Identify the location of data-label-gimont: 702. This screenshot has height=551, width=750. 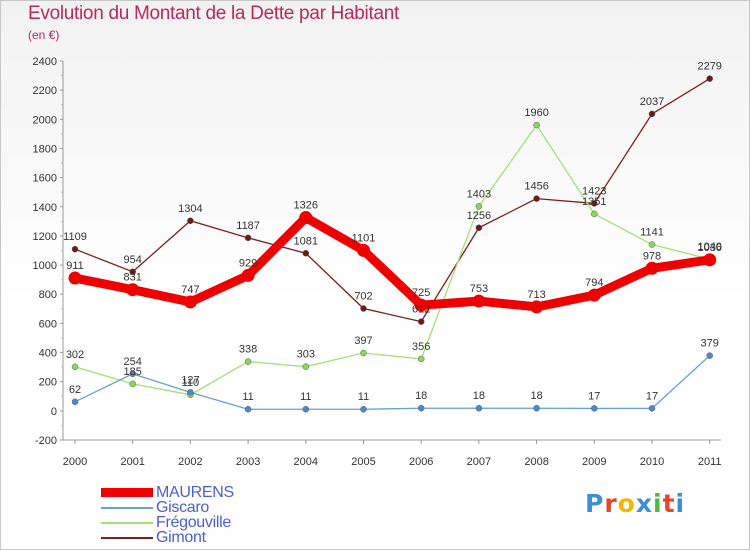
(363, 297).